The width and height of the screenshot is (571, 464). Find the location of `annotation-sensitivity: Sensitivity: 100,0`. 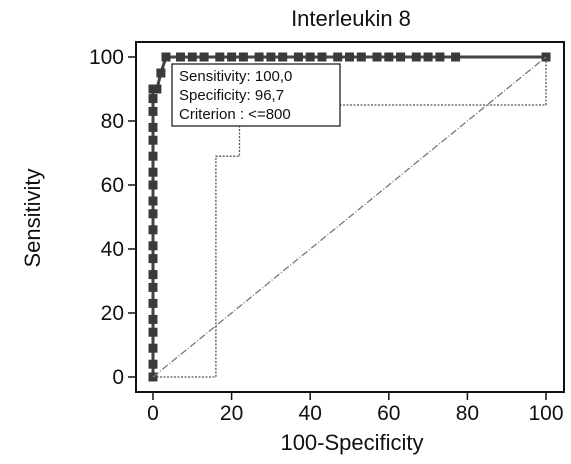

annotation-sensitivity: Sensitivity: 100,0 is located at coordinates (235, 76).